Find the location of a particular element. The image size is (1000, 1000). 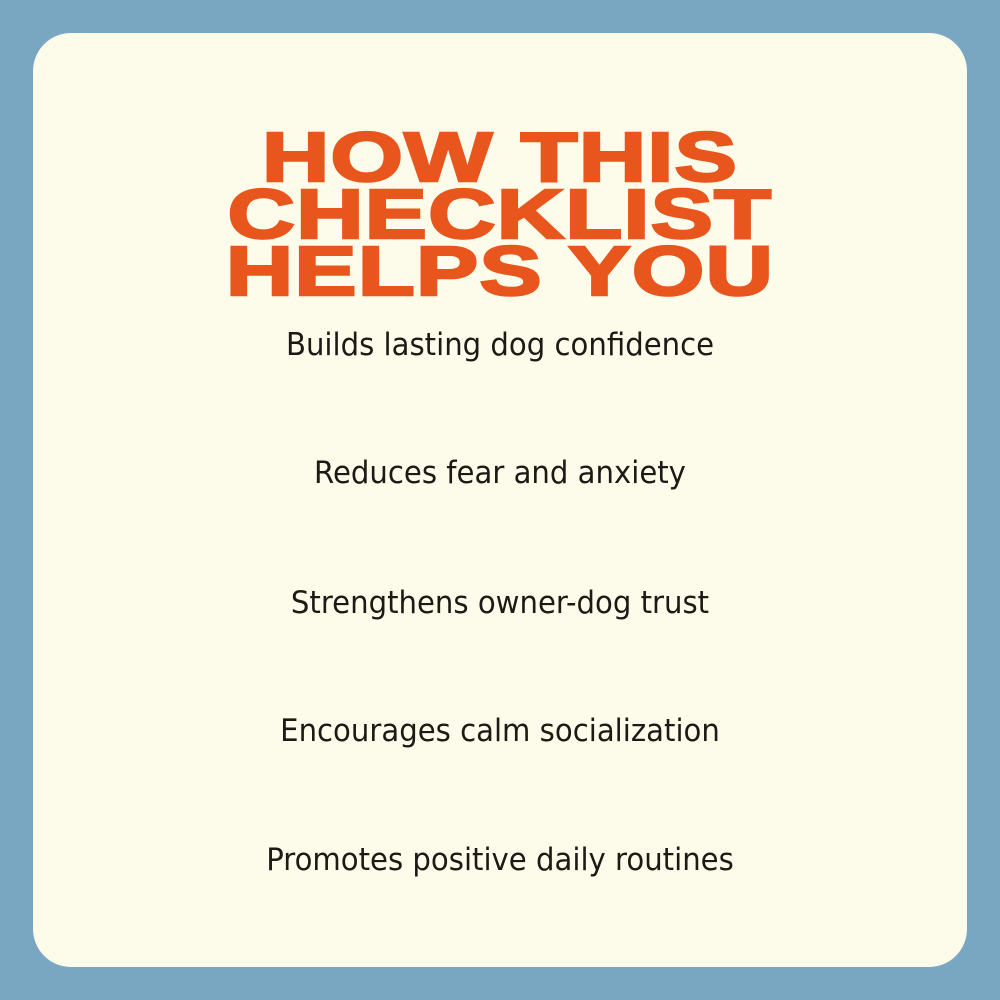

benefit-item: Builds lasting dog confidence is located at coordinates (500, 345).